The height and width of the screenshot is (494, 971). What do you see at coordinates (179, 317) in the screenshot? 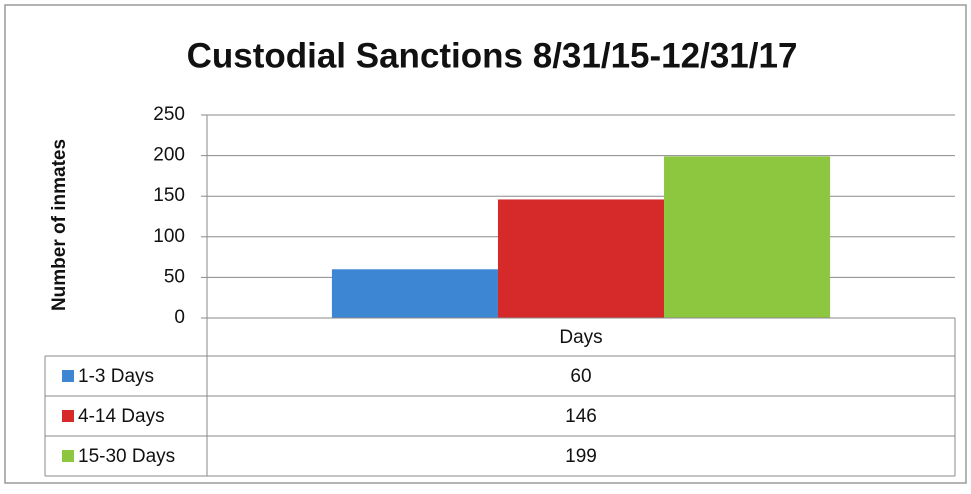
I see `y-tick-label: 0` at bounding box center [179, 317].